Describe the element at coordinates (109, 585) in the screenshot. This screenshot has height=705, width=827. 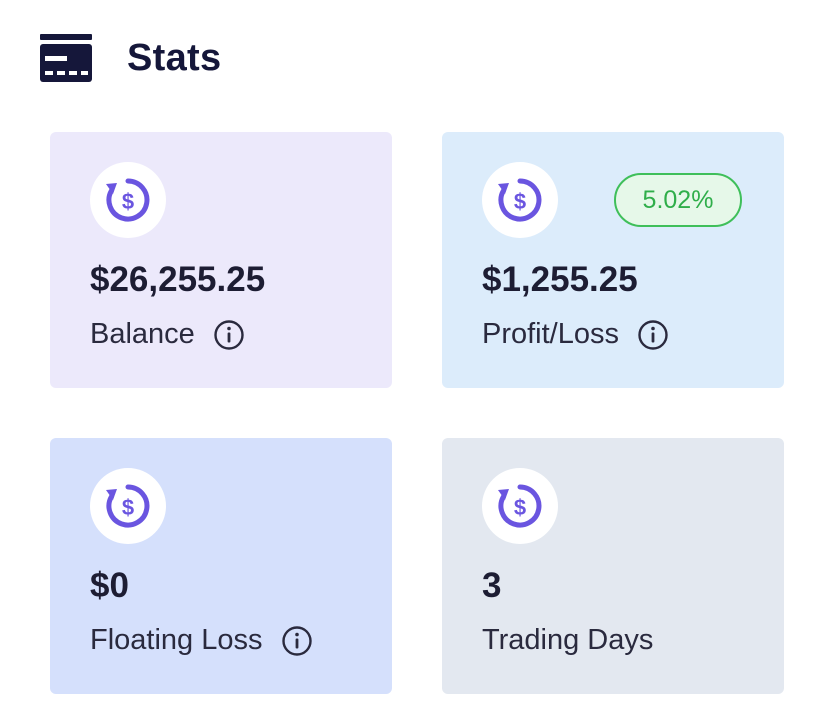
I see `floating-loss-value: $0` at that location.